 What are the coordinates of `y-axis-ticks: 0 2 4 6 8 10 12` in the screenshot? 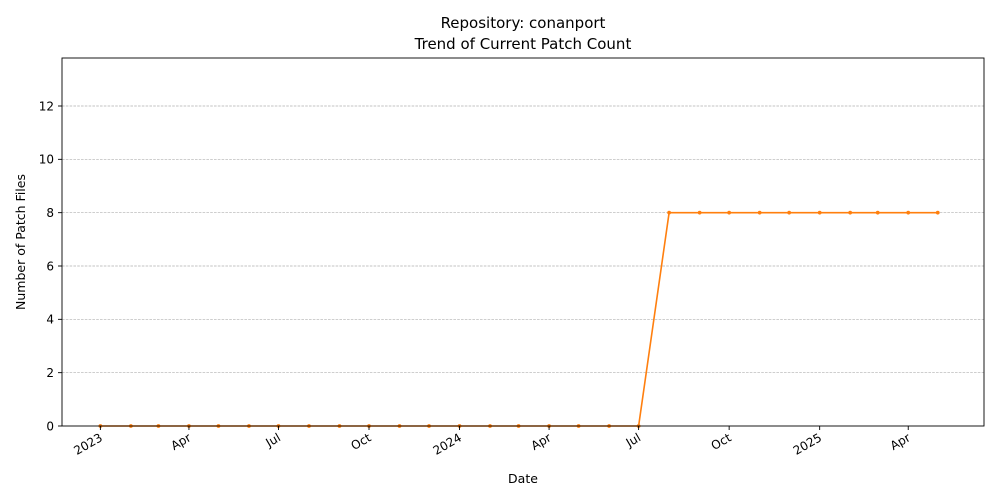 It's located at (50, 266).